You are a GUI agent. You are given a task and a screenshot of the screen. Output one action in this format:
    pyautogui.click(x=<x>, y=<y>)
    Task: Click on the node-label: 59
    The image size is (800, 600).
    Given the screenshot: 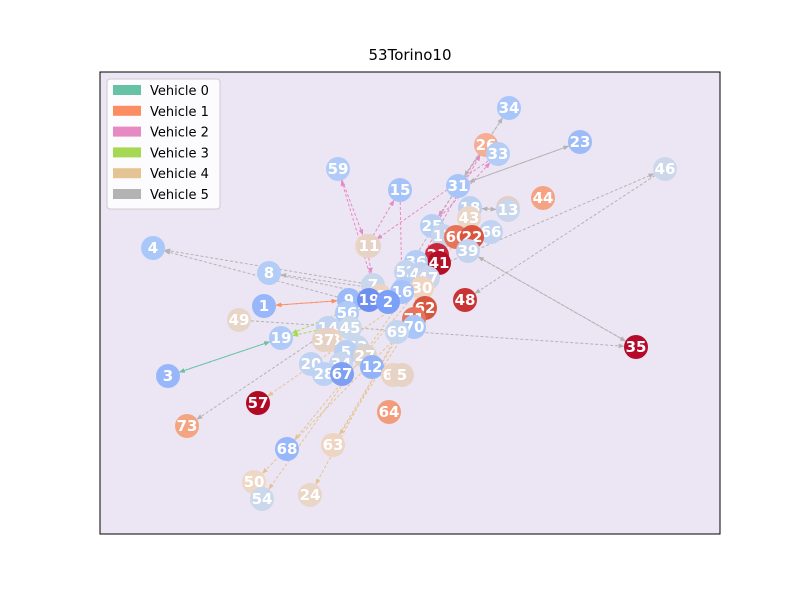 What is the action you would take?
    pyautogui.click(x=338, y=169)
    